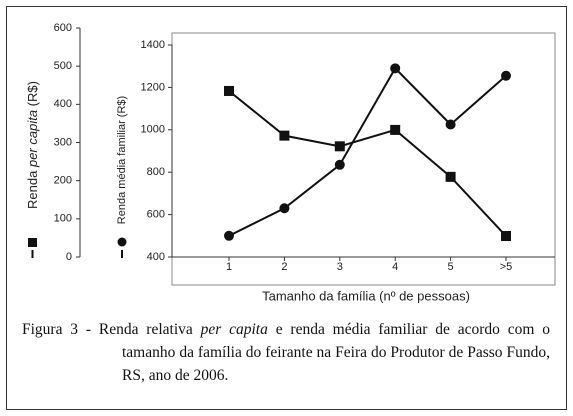  I want to click on y-label-part: (R$), so click(32, 95).